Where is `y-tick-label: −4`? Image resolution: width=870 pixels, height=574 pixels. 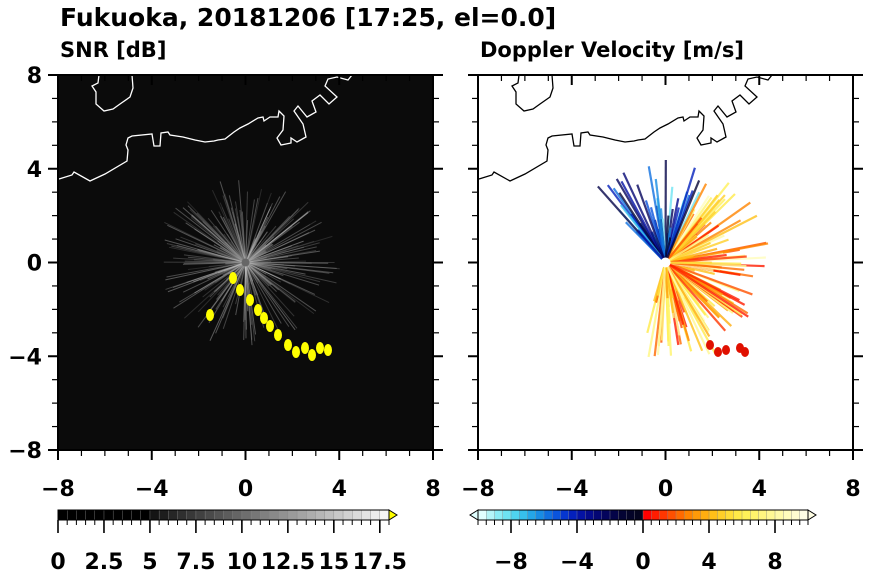
y-tick-label: −4 is located at coordinates (25, 357).